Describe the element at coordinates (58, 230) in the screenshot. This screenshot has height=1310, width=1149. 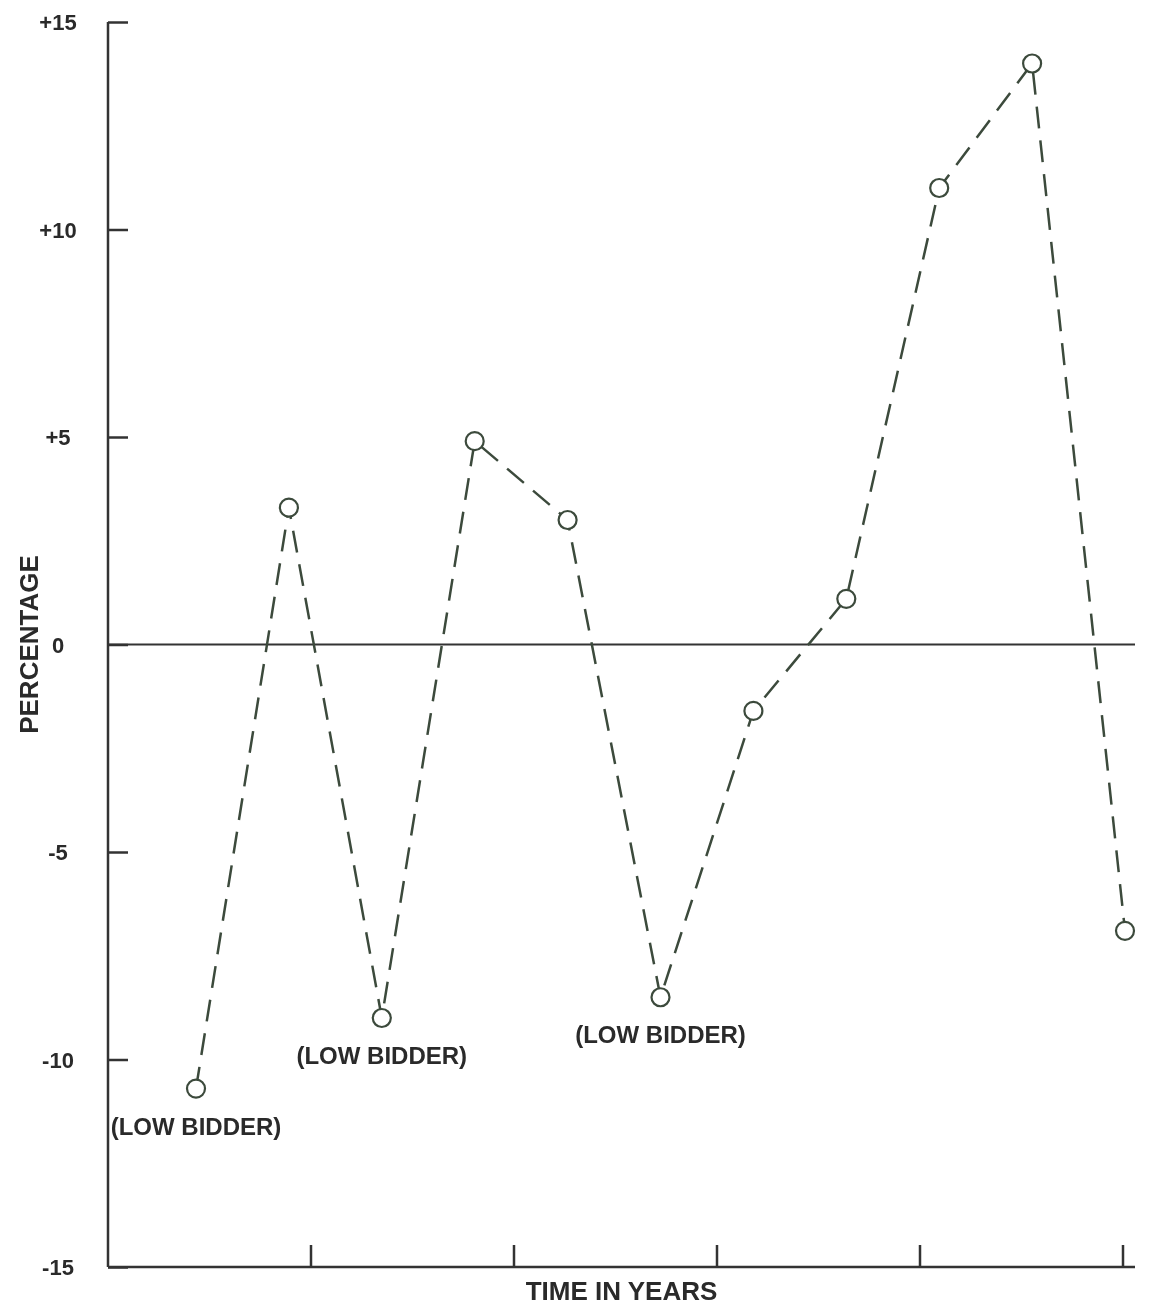
I see `y-tick-label: +10` at that location.